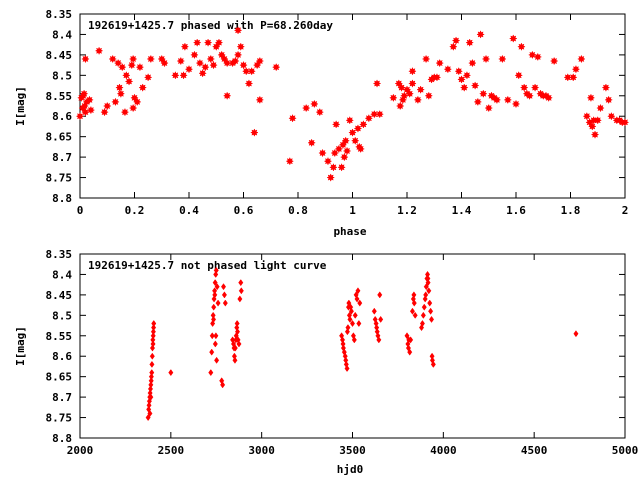  What do you see at coordinates (261, 450) in the screenshot?
I see `x-tick-label: 3000` at bounding box center [261, 450].